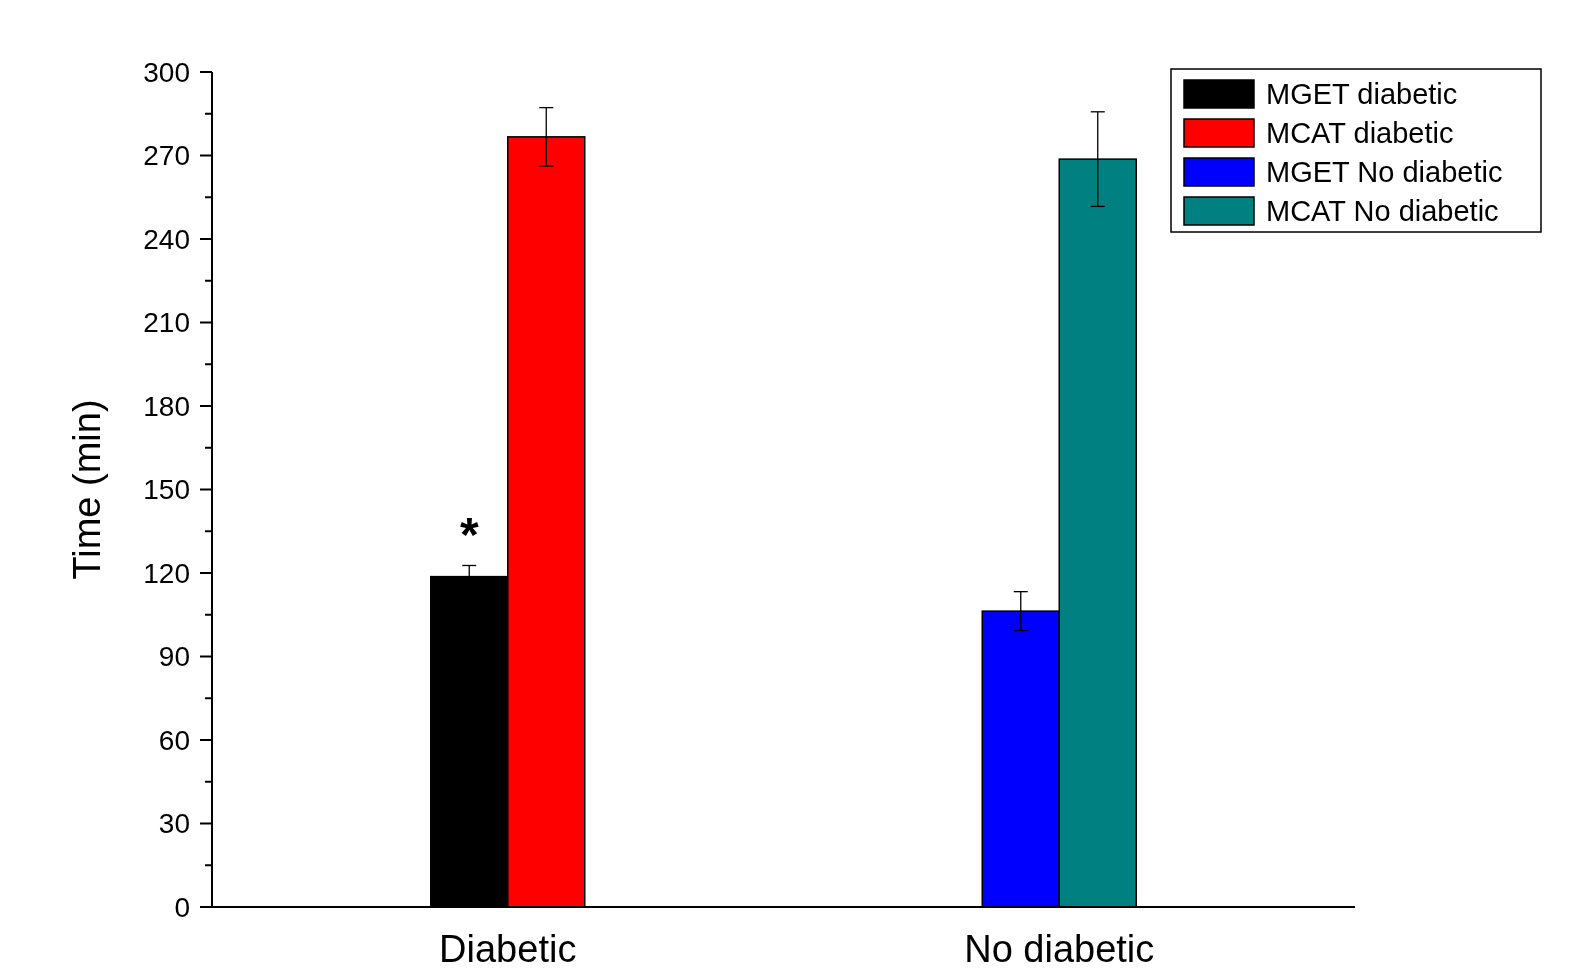  What do you see at coordinates (174, 657) in the screenshot?
I see `y-tick-label: 90` at bounding box center [174, 657].